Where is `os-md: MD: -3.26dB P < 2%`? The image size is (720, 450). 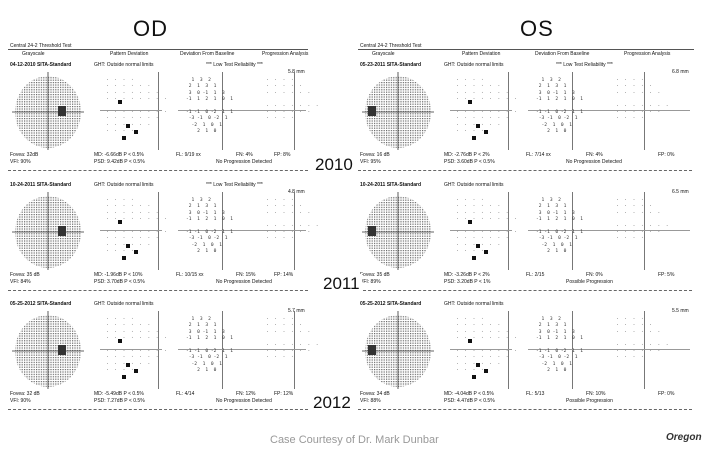
os-md: MD: -3.26dB P < 2% is located at coordinates (467, 275).